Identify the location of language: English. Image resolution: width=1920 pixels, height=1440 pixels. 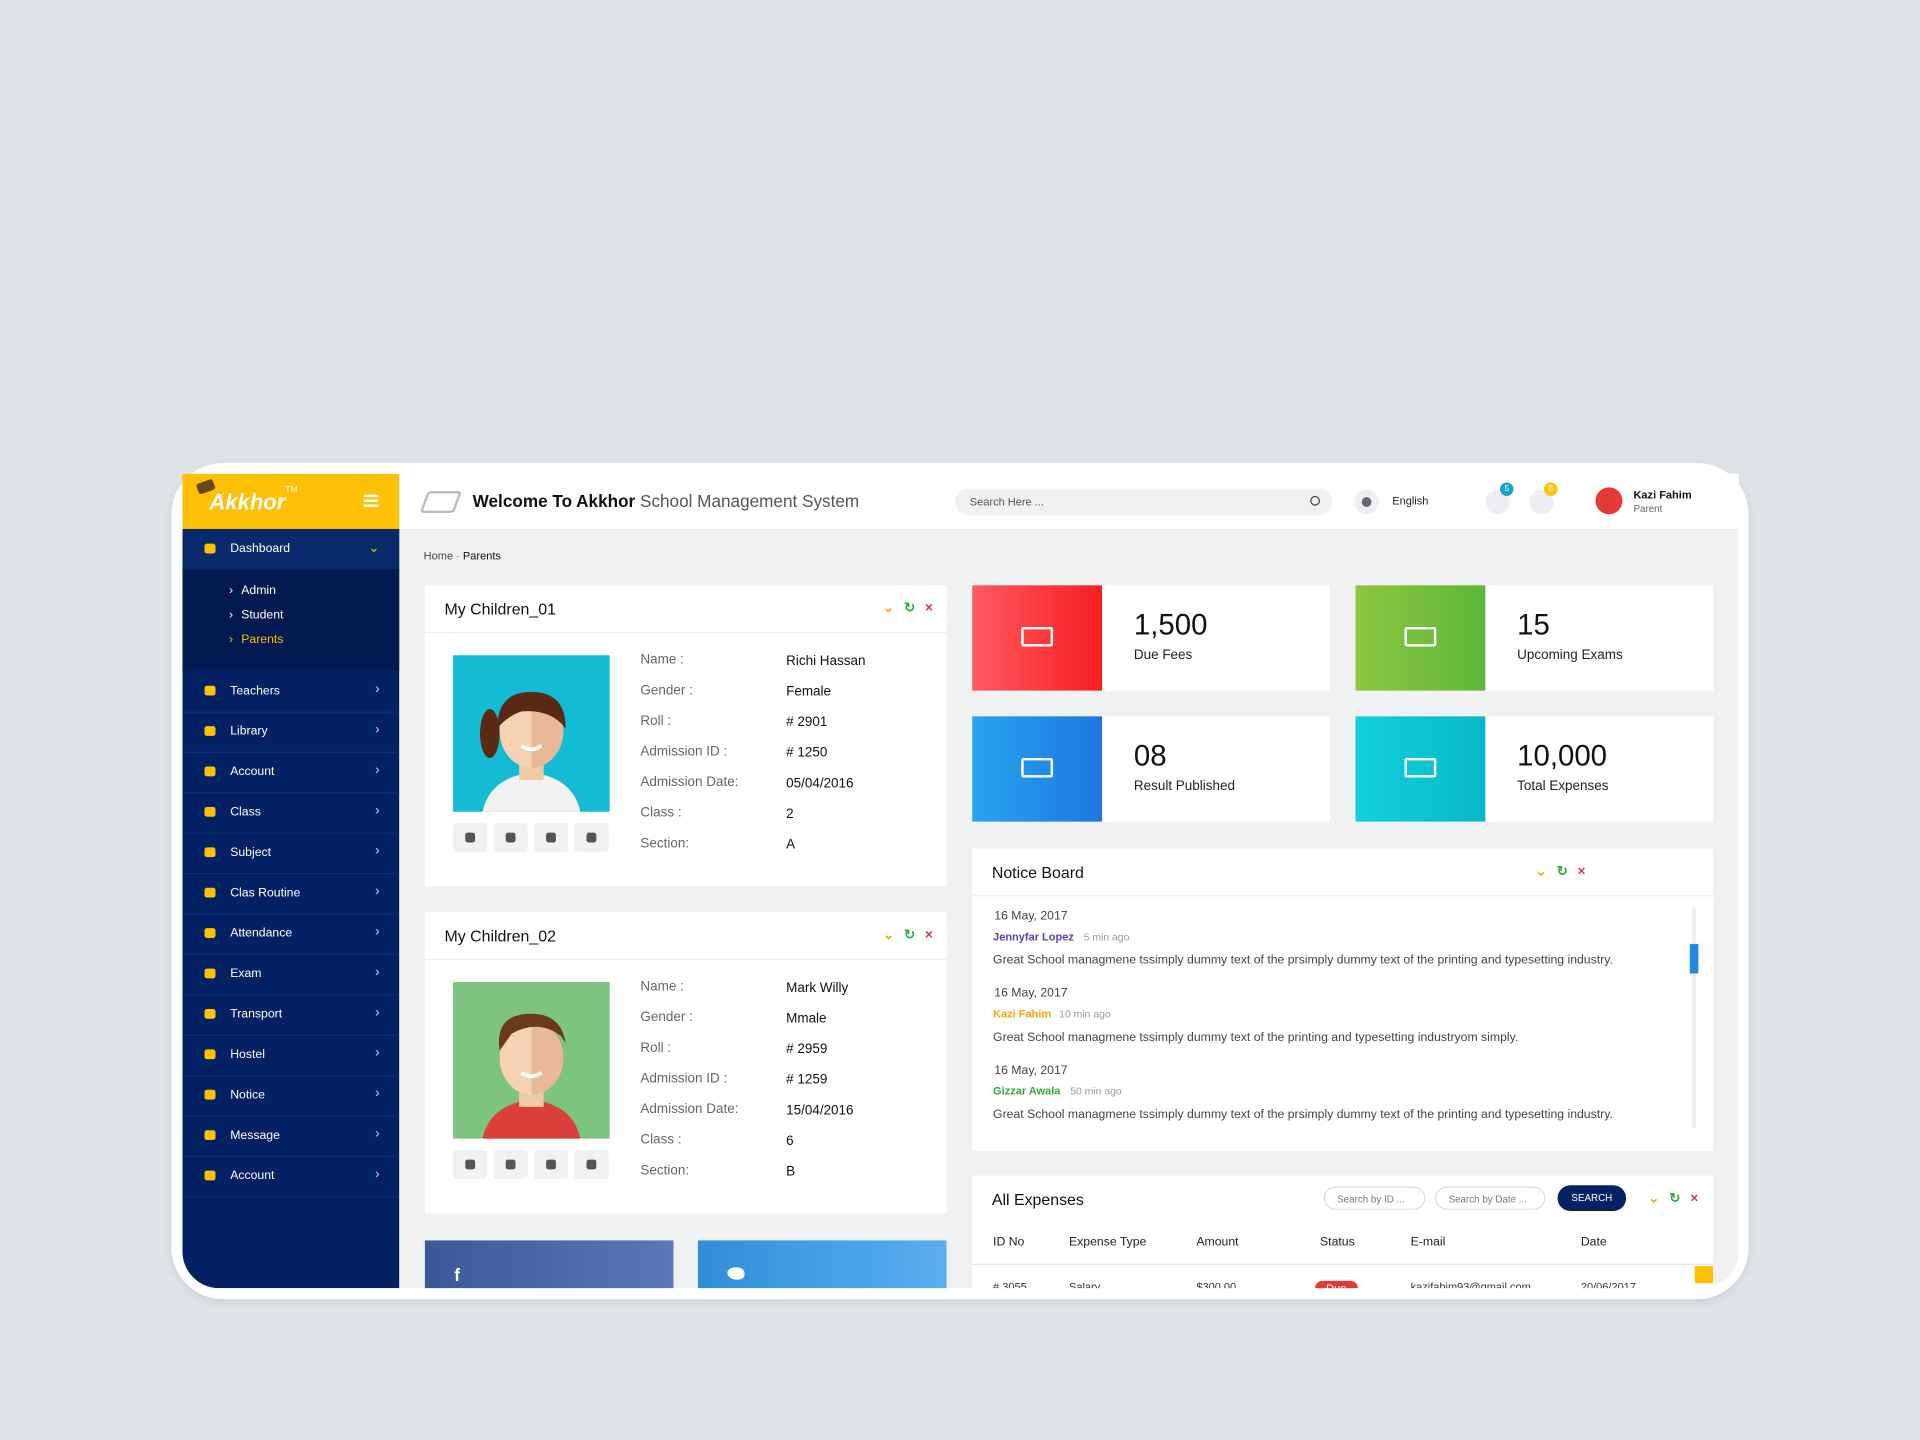
(1410, 500).